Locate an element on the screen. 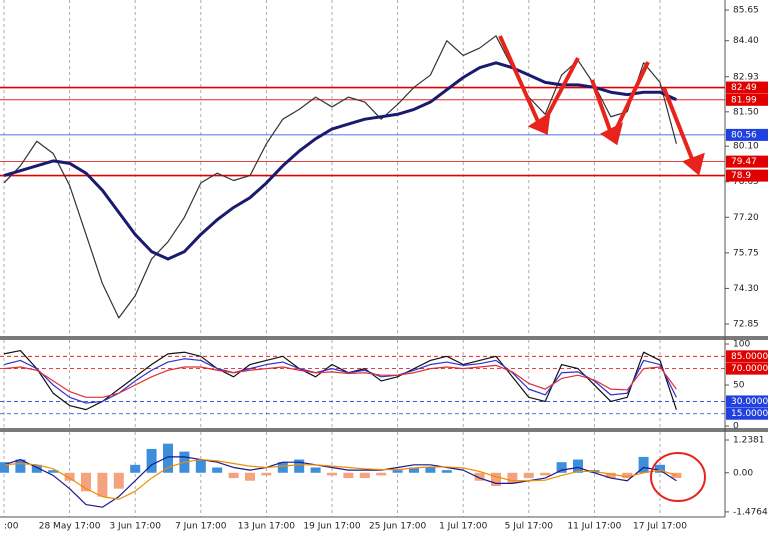  y-tick-label: 72.85 is located at coordinates (746, 324).